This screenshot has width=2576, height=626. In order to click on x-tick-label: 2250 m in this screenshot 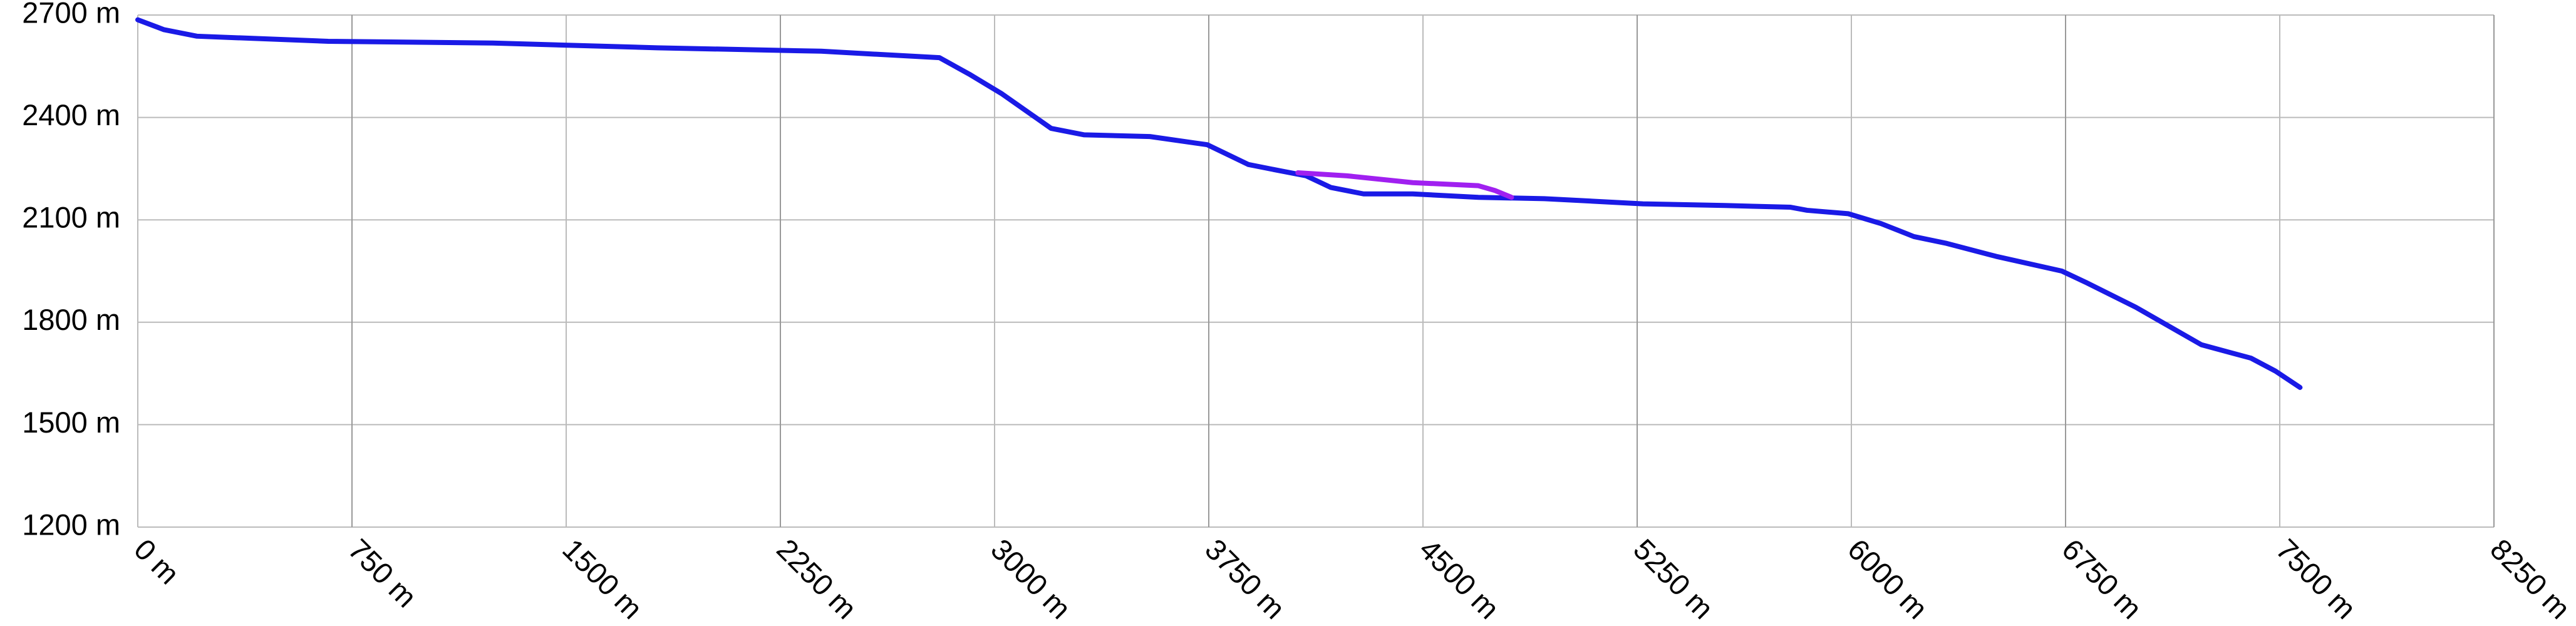, I will do `click(816, 578)`.